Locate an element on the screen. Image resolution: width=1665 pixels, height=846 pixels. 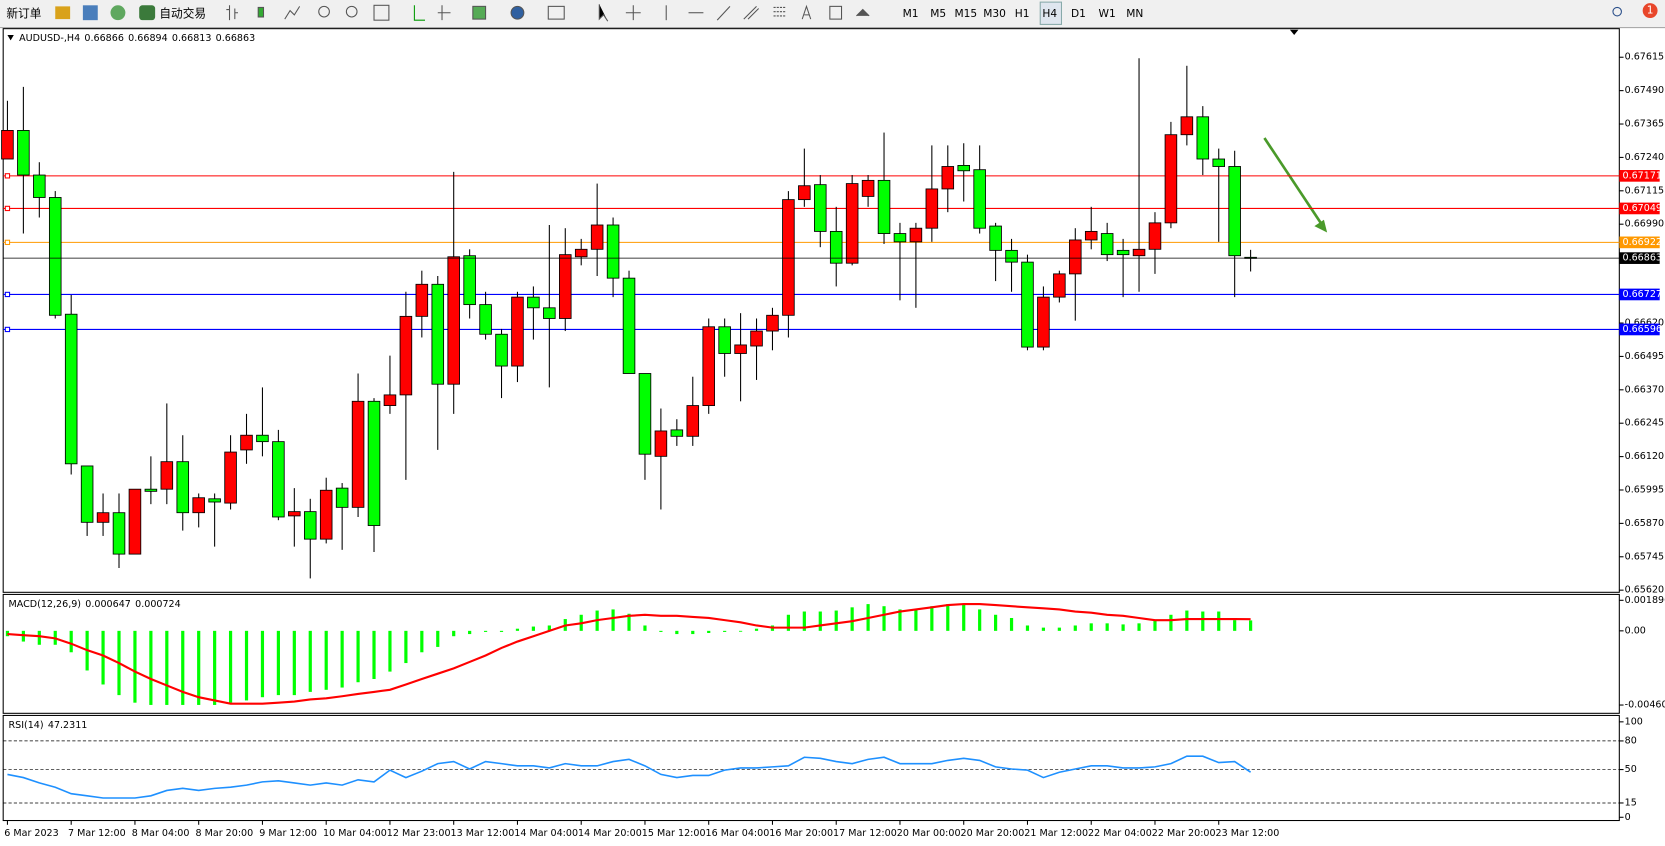
arrows-icon is located at coordinates (863, 12).